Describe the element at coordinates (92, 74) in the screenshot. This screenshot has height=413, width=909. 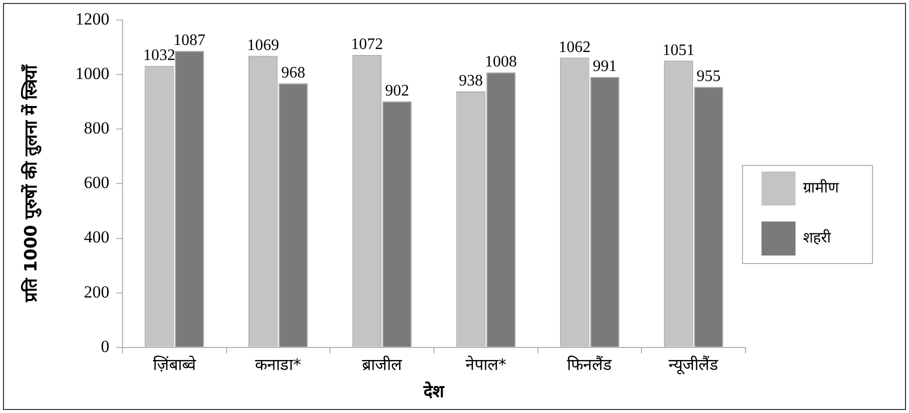
I see `y-tick-label: 1000` at that location.